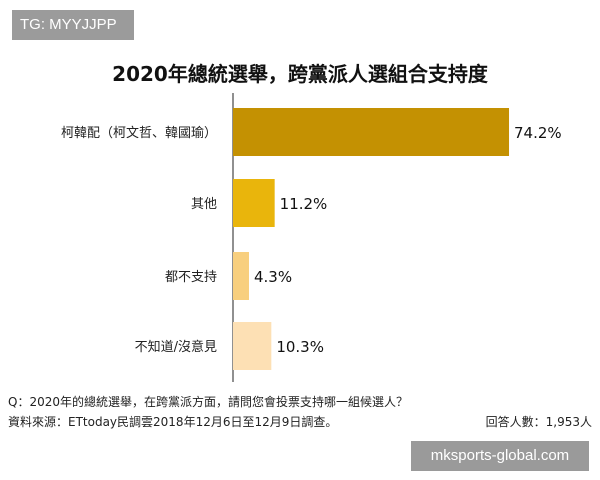 Image resolution: width=600 pixels, height=480 pixels. I want to click on value-label: 74.2%, so click(538, 133).